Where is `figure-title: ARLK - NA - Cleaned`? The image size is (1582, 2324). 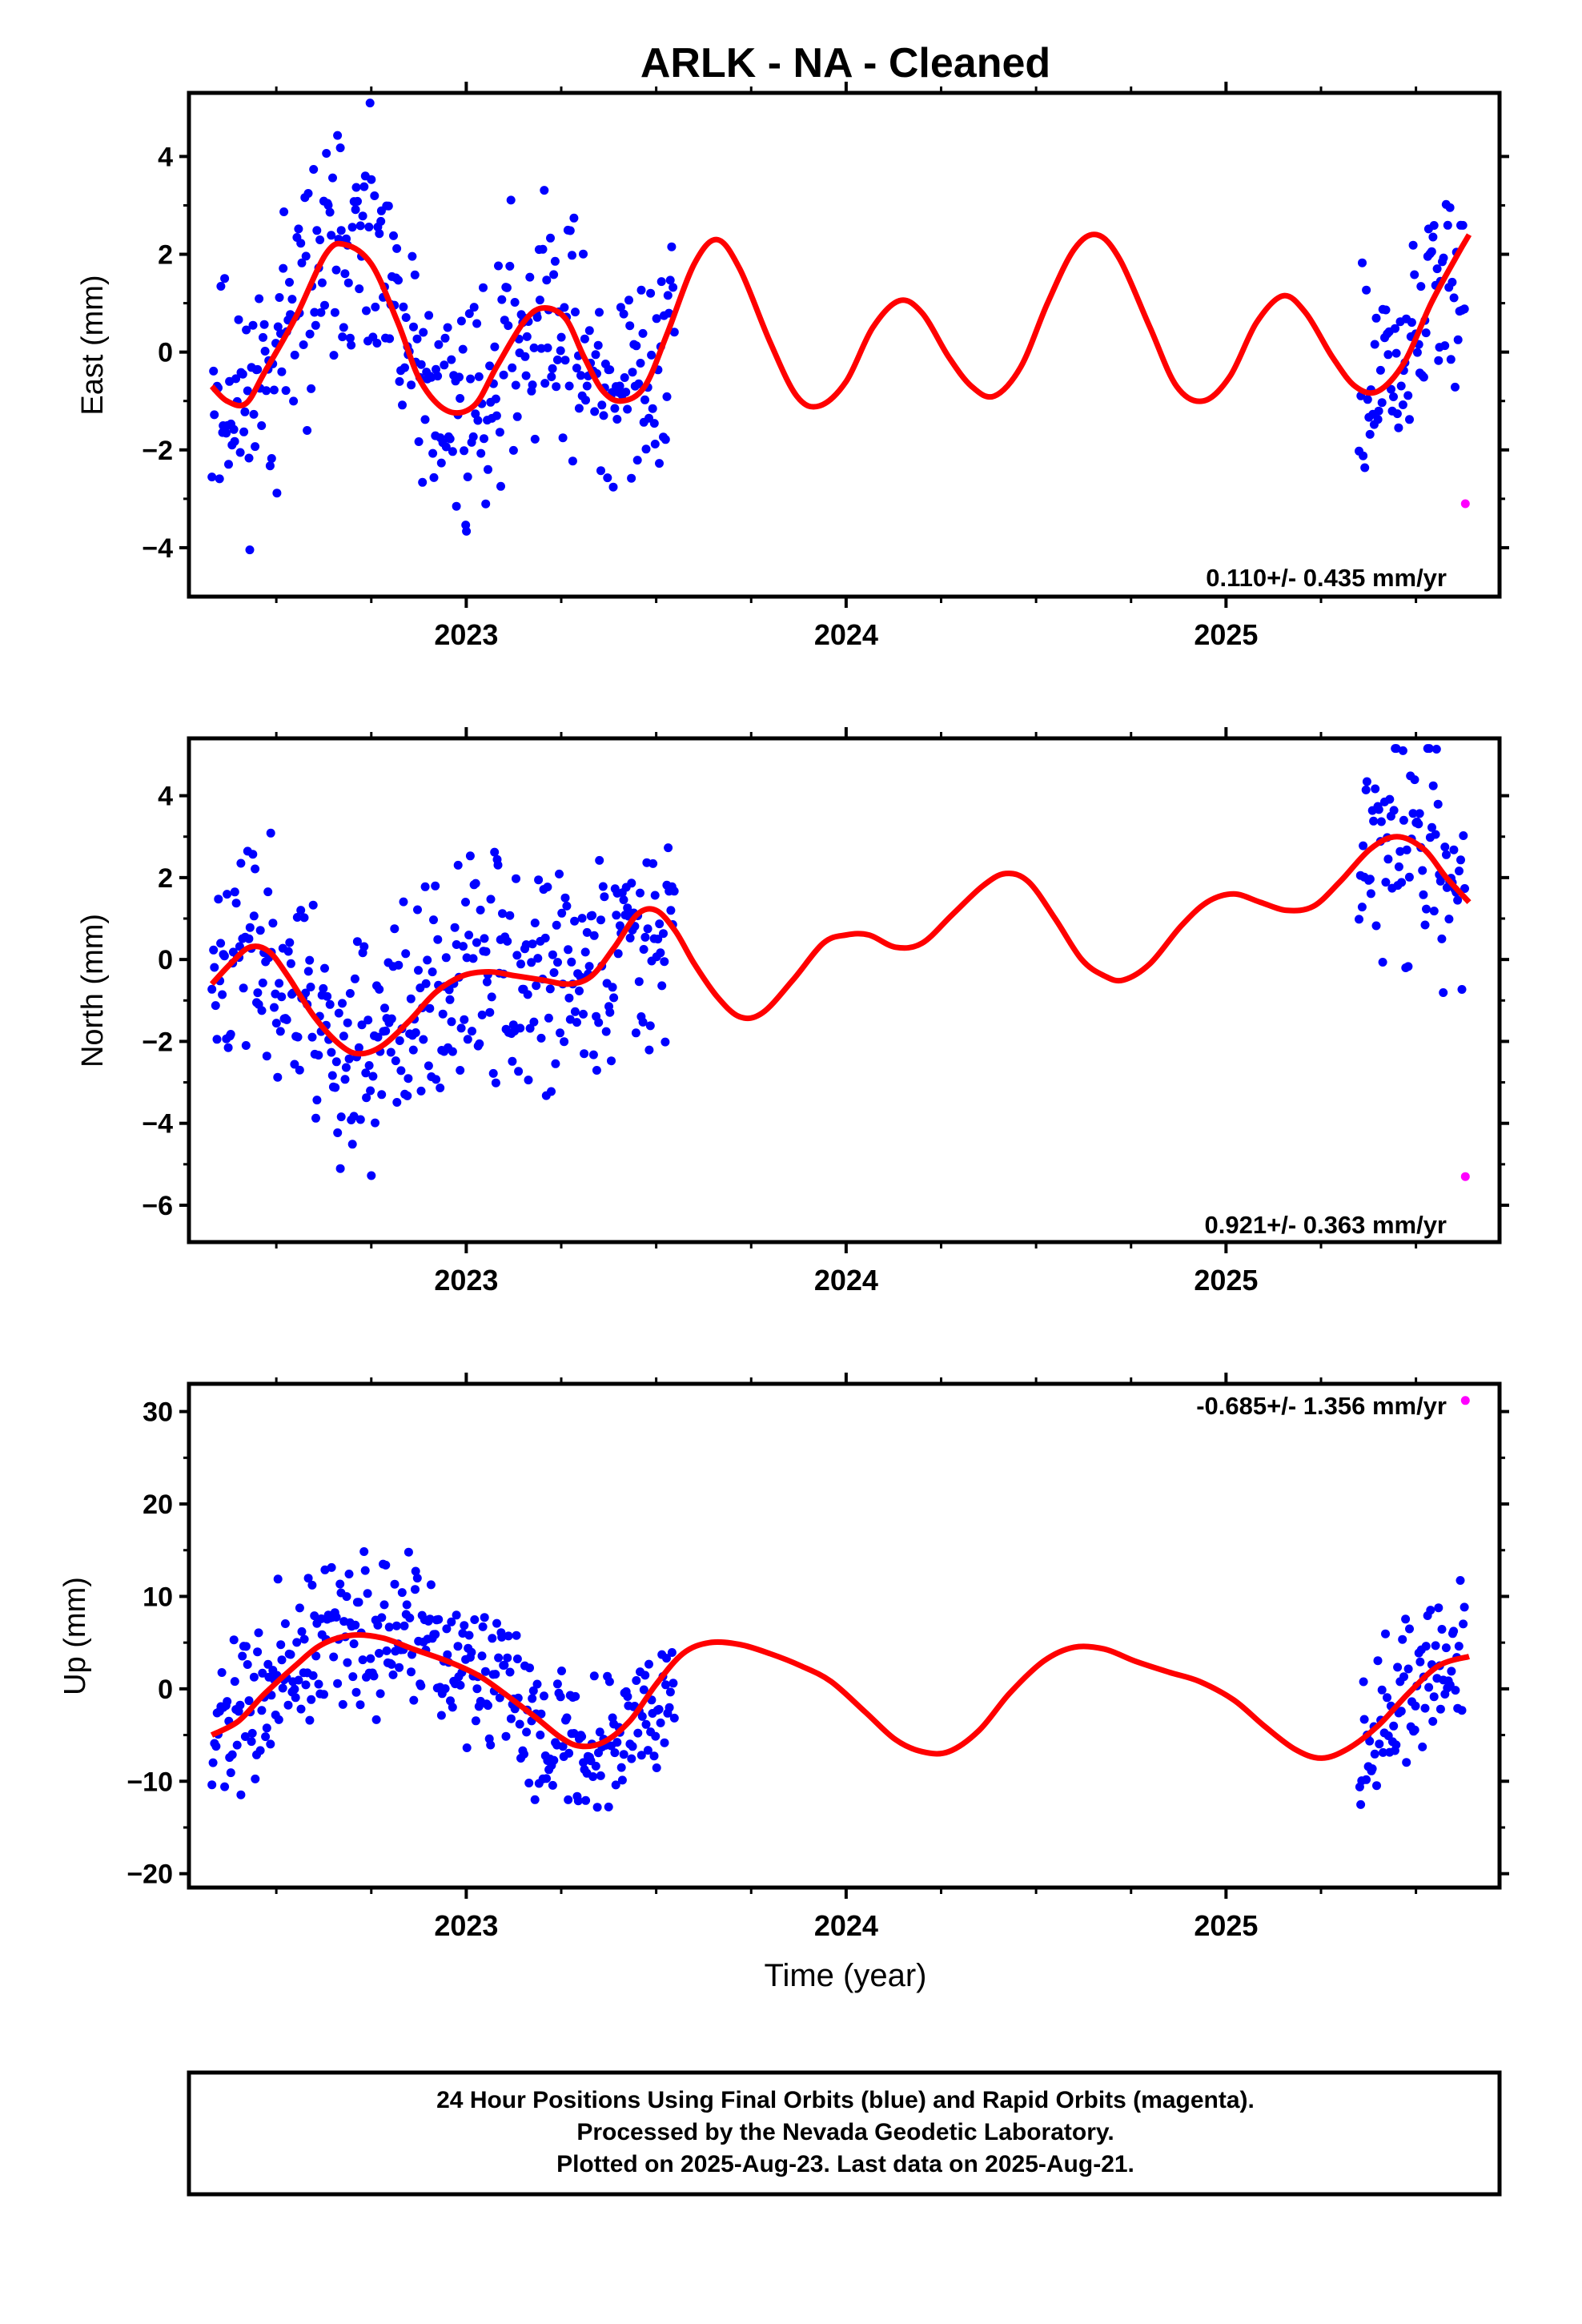
figure-title: ARLK - NA - Cleaned is located at coordinates (845, 63).